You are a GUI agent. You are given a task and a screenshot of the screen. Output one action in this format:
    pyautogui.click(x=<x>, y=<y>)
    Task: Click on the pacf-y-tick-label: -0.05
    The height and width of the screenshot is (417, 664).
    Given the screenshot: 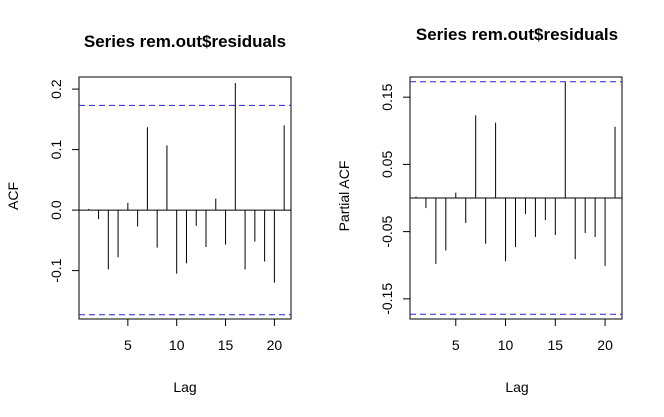 What is the action you would take?
    pyautogui.click(x=387, y=231)
    